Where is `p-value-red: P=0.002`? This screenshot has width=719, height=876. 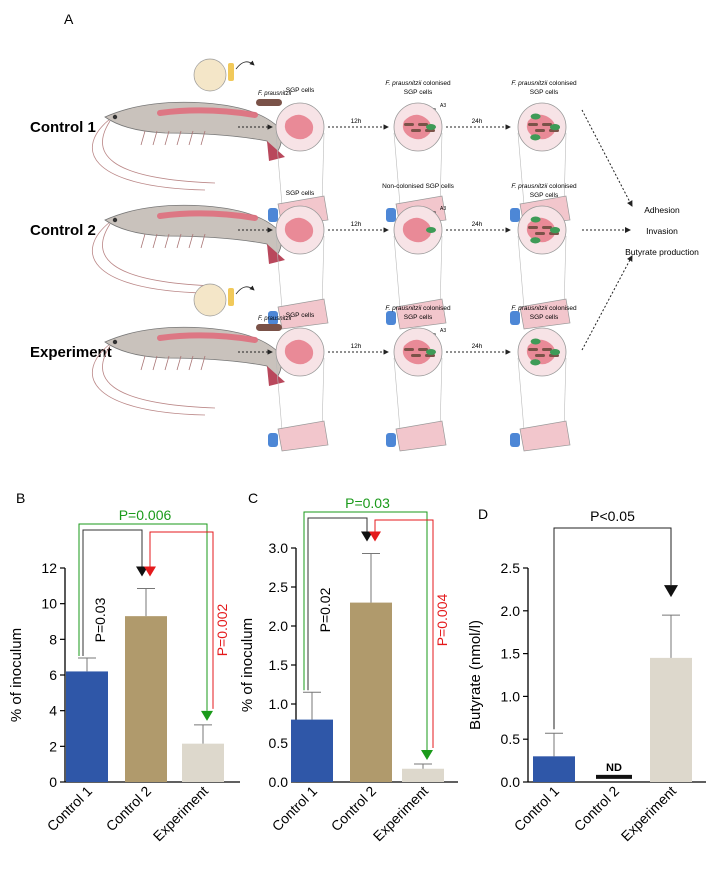 p-value-red: P=0.002 is located at coordinates (222, 630).